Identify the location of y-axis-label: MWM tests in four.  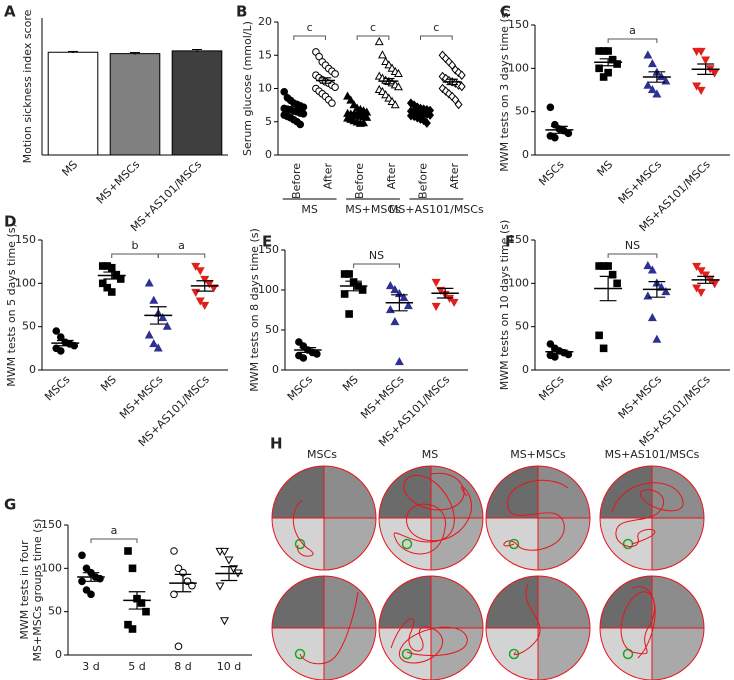
(24, 590).